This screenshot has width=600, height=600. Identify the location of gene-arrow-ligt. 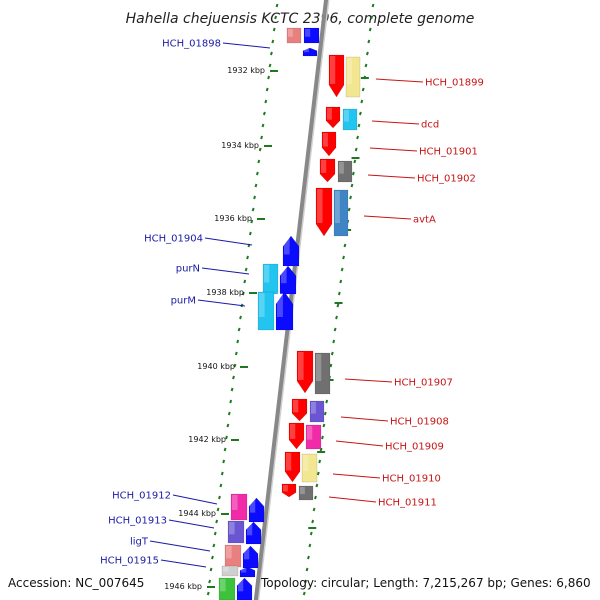
(250, 557).